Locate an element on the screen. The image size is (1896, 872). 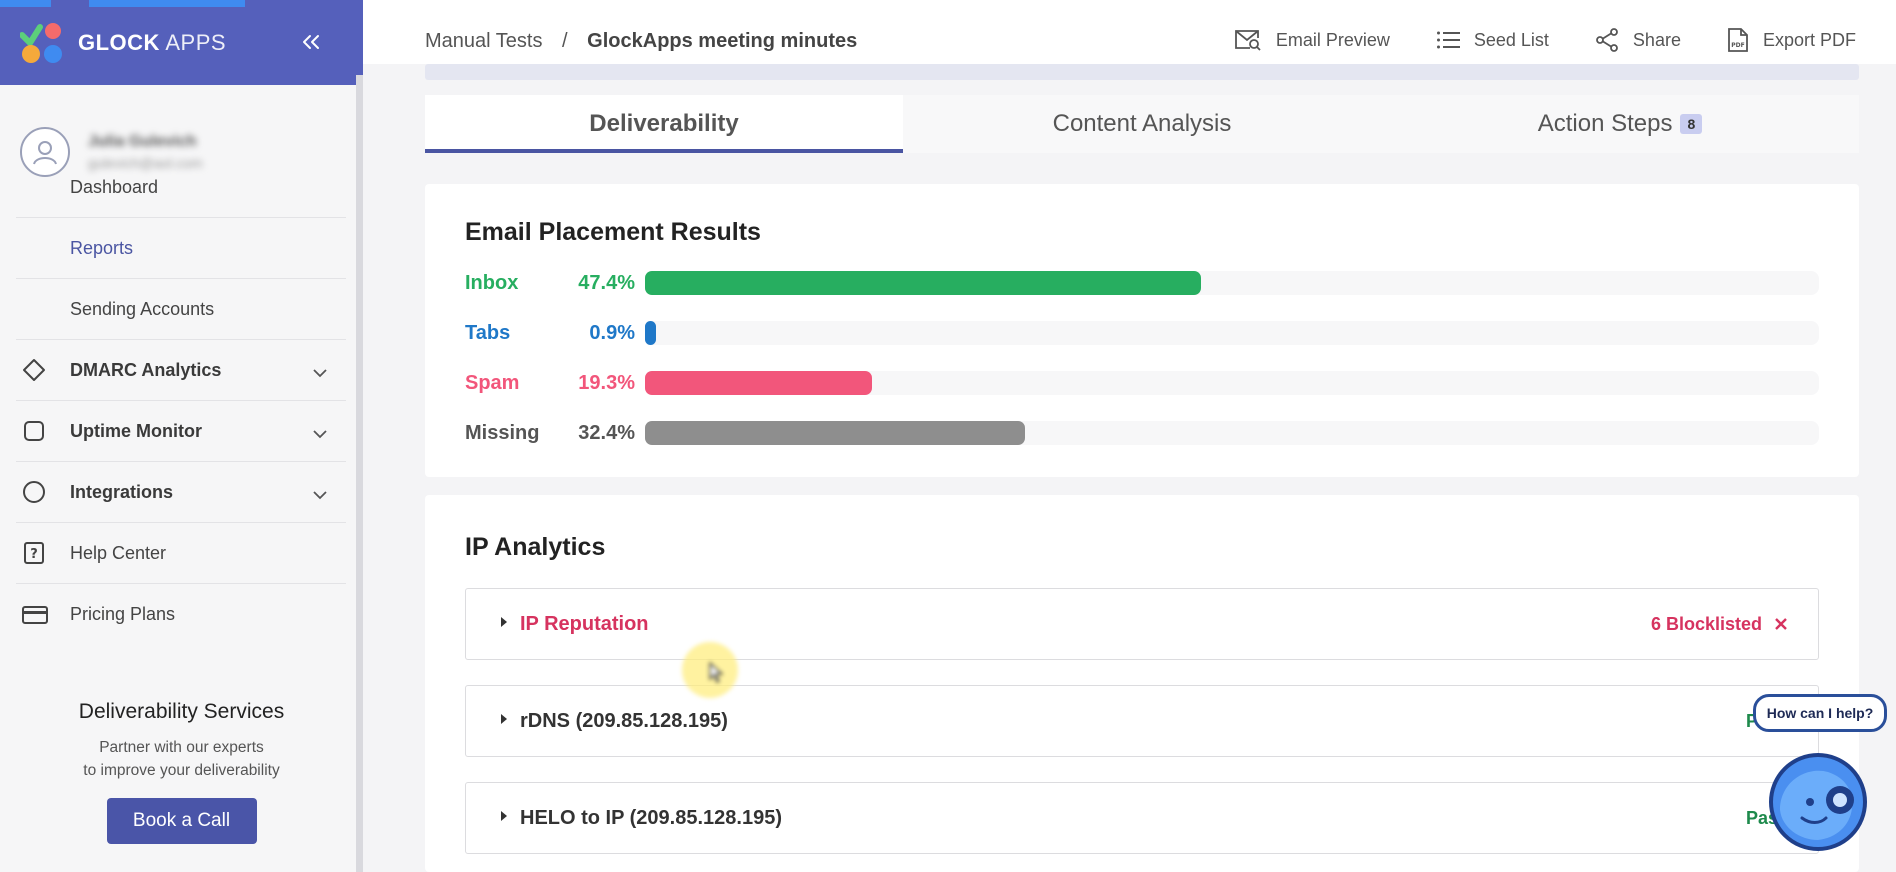
email-preview-button: Email Preview is located at coordinates (1312, 40).